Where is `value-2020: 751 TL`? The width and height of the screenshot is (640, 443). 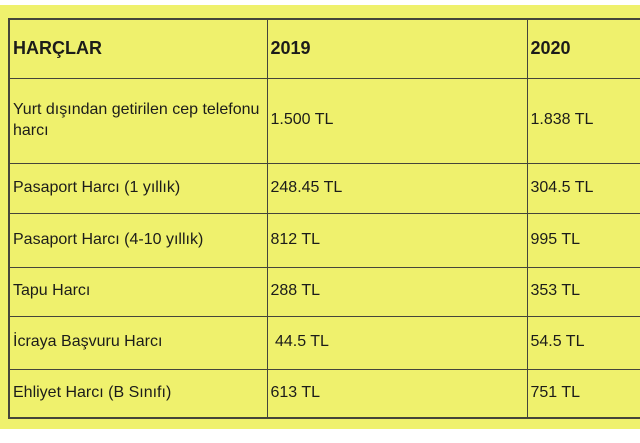
value-2020: 751 TL is located at coordinates (583, 393).